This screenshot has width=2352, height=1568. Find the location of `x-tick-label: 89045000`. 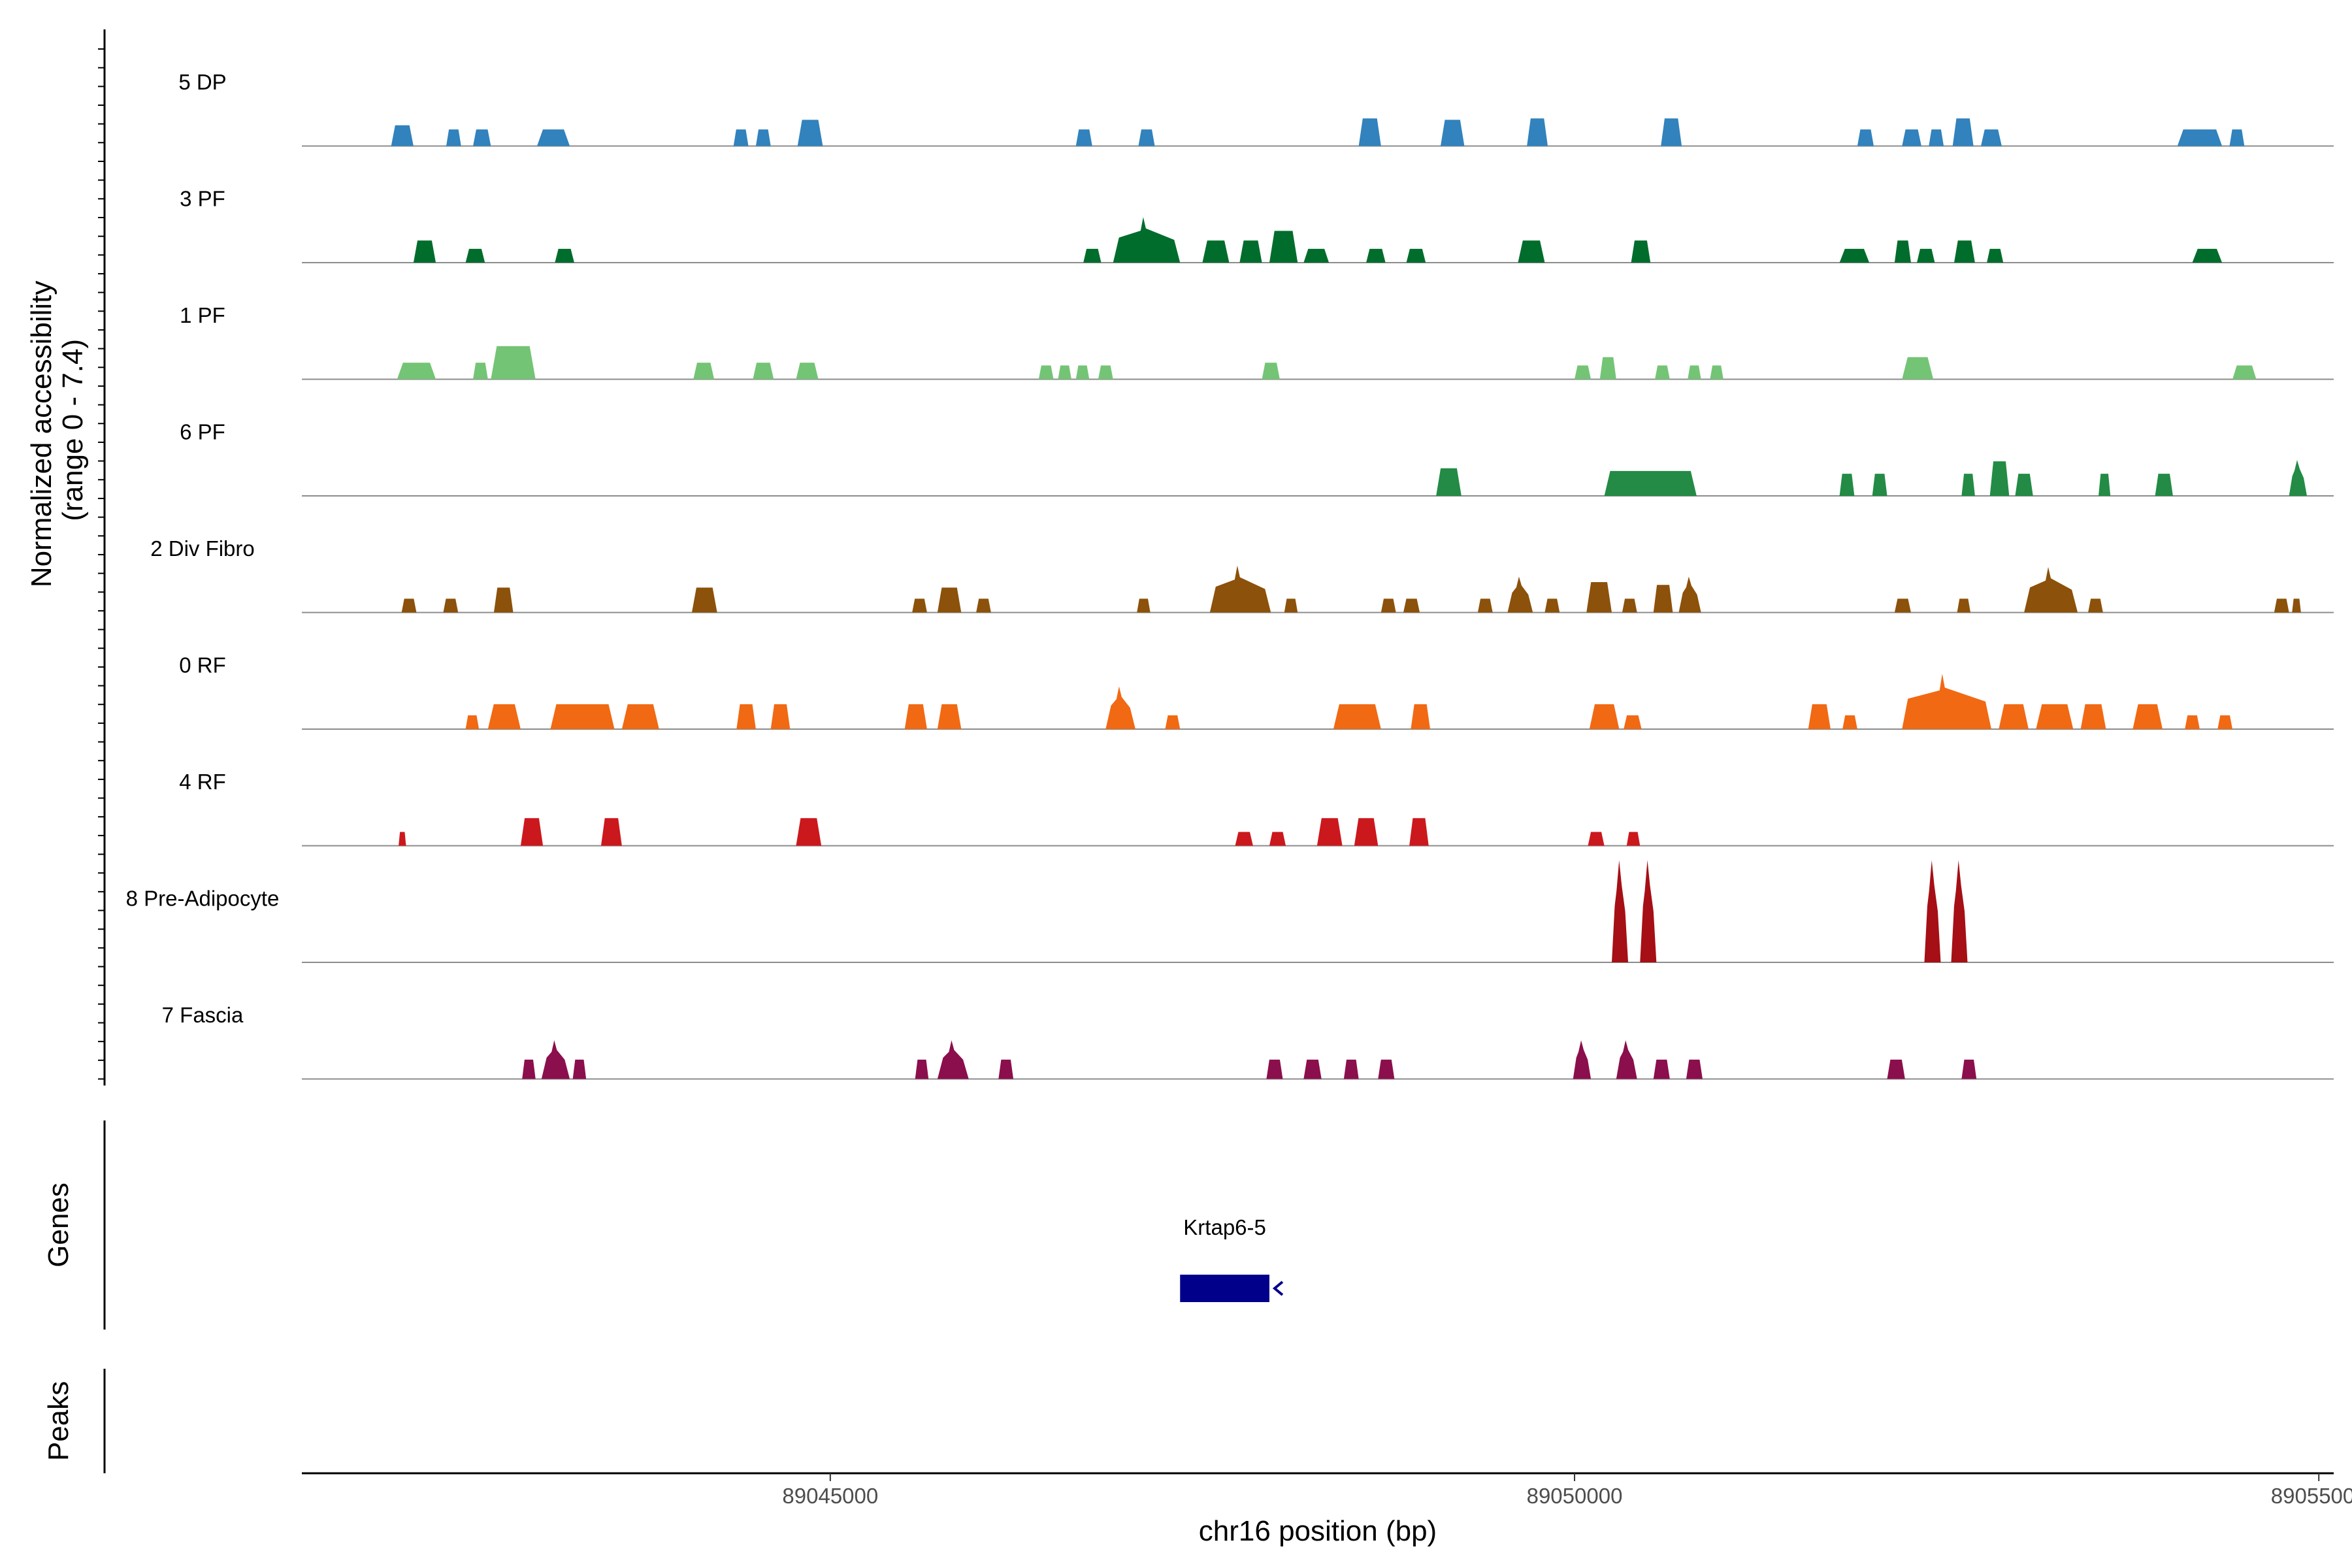

x-tick-label: 89045000 is located at coordinates (830, 1496).